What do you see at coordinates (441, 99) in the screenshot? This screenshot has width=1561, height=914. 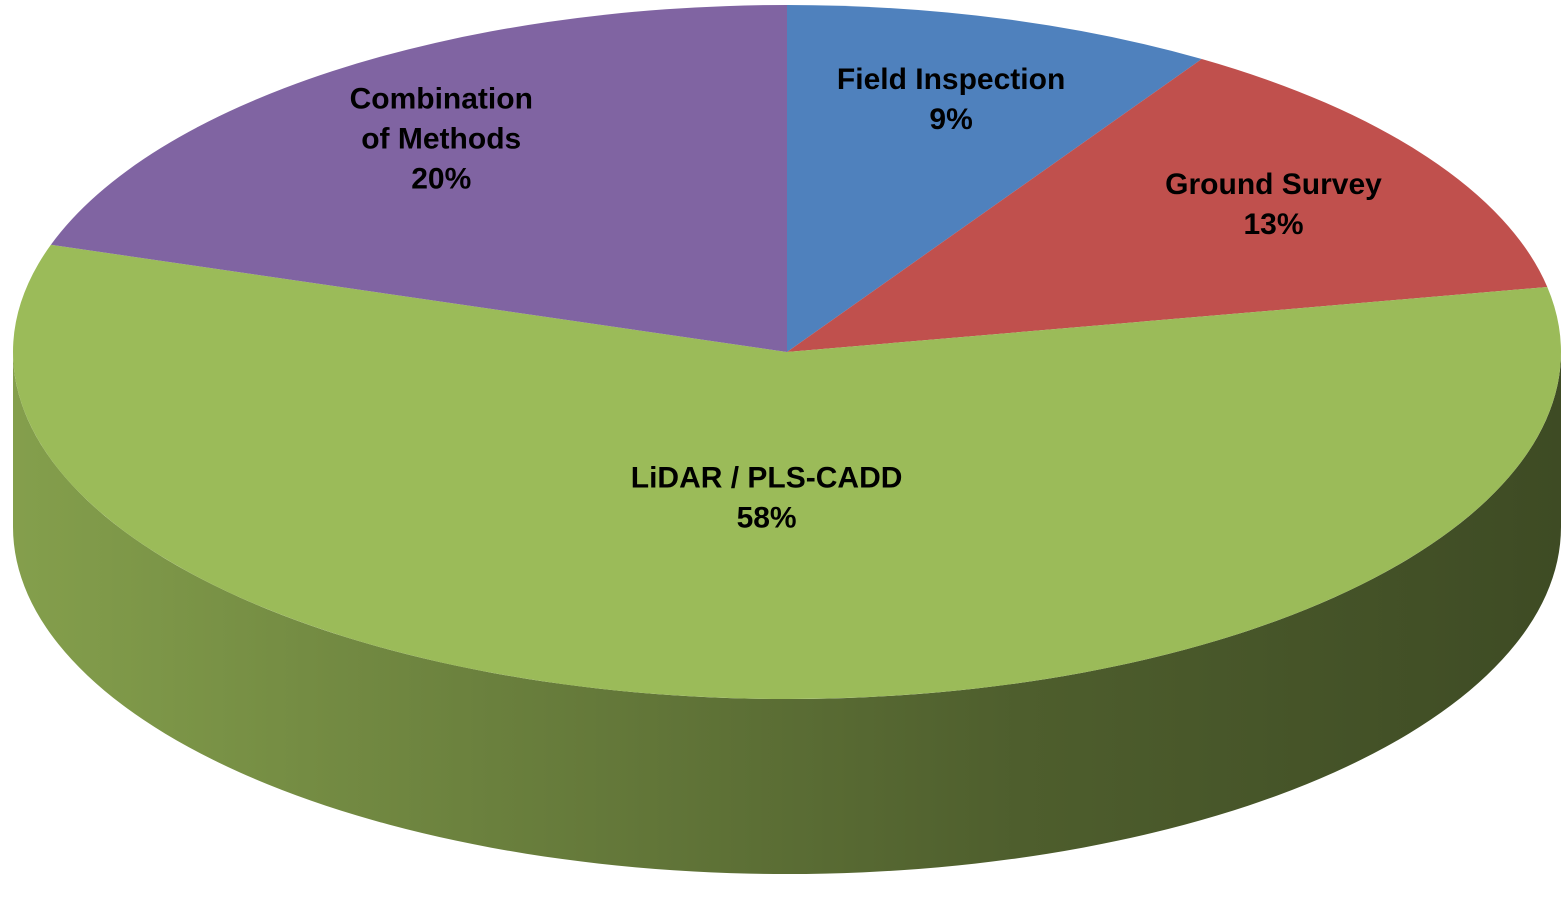 I see `label-line: Combination` at bounding box center [441, 99].